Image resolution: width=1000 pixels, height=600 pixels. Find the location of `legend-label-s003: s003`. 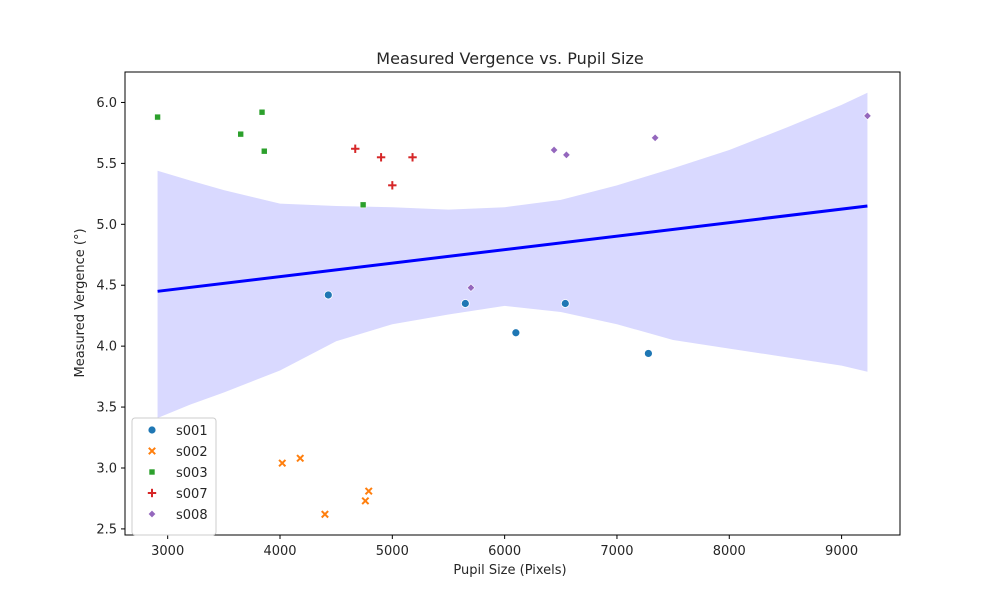

legend-label-s003: s003 is located at coordinates (192, 473).